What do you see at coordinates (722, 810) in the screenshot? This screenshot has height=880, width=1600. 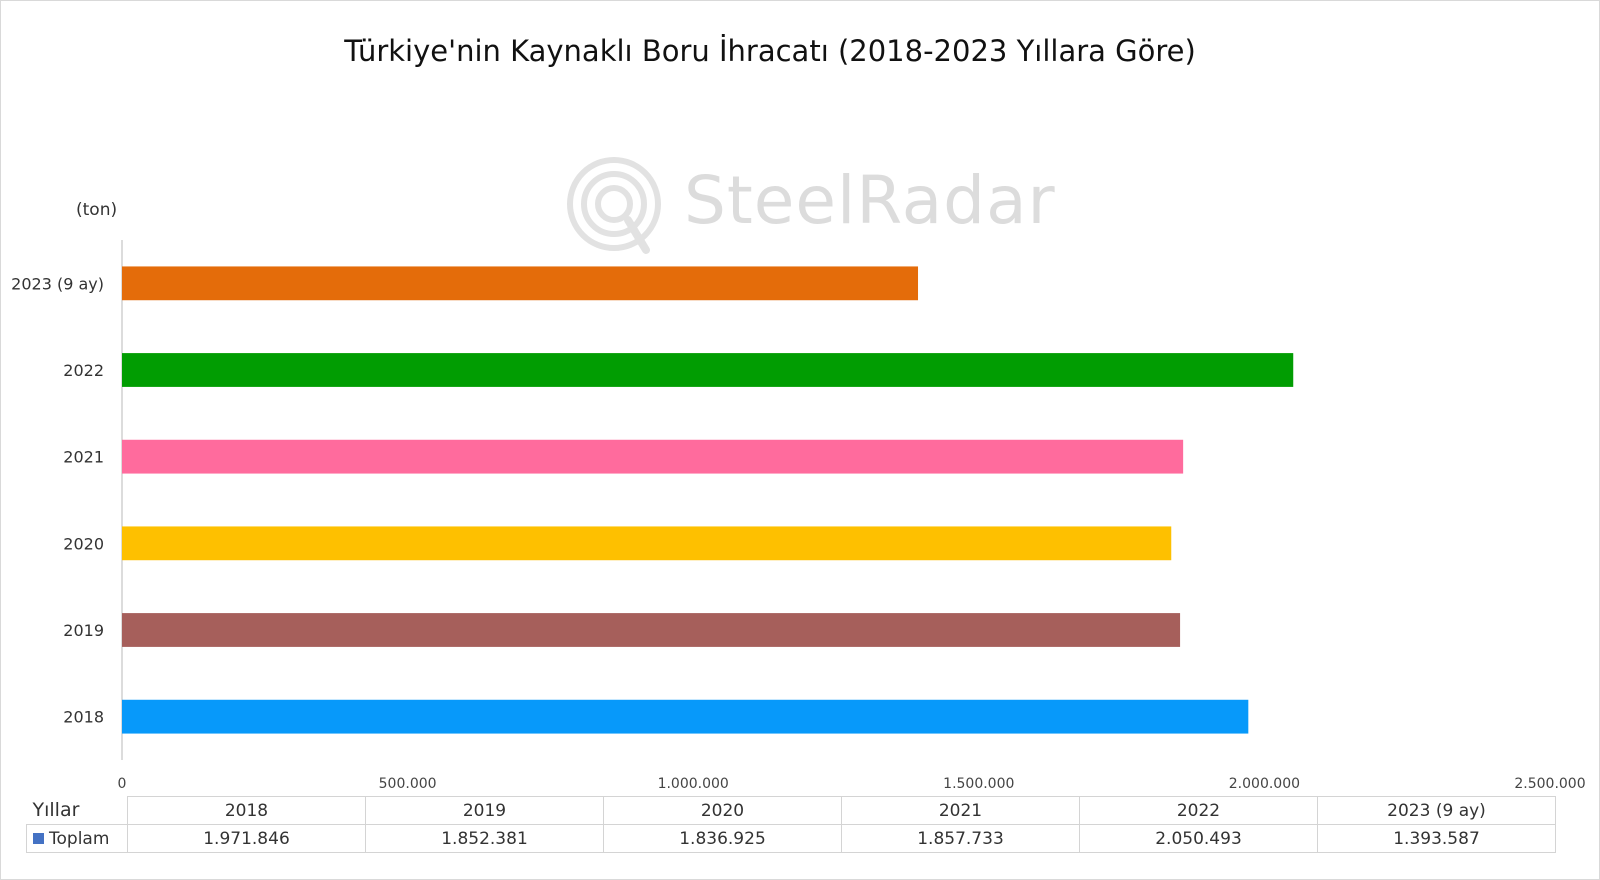 I see `data-table-year: 2020` at bounding box center [722, 810].